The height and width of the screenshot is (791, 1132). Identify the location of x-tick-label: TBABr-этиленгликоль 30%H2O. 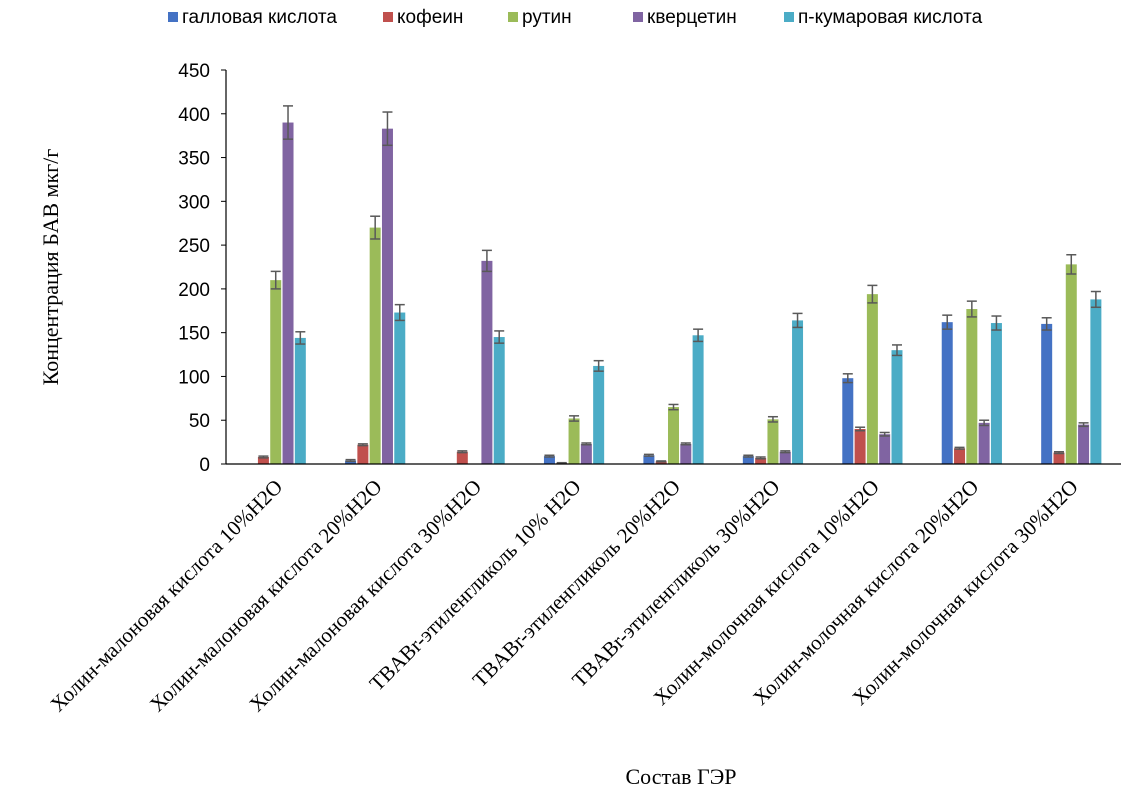
(675, 583).